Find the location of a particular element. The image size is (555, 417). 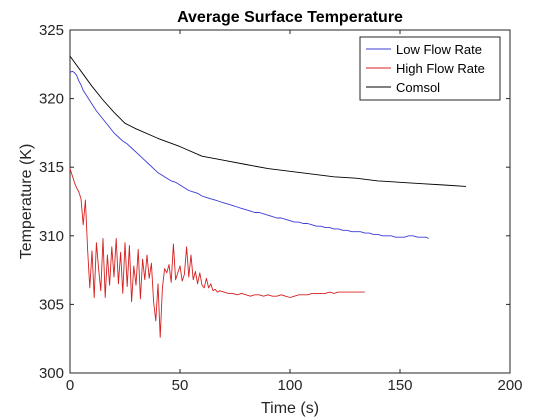

chart-title: Average Surface Temperature is located at coordinates (290, 17).